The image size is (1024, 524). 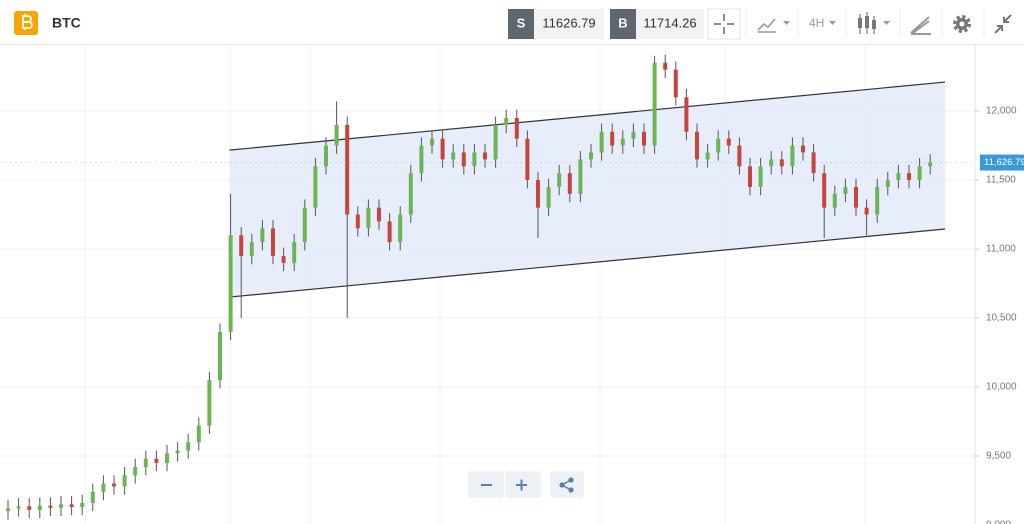 I want to click on crosshair-box, so click(x=724, y=24).